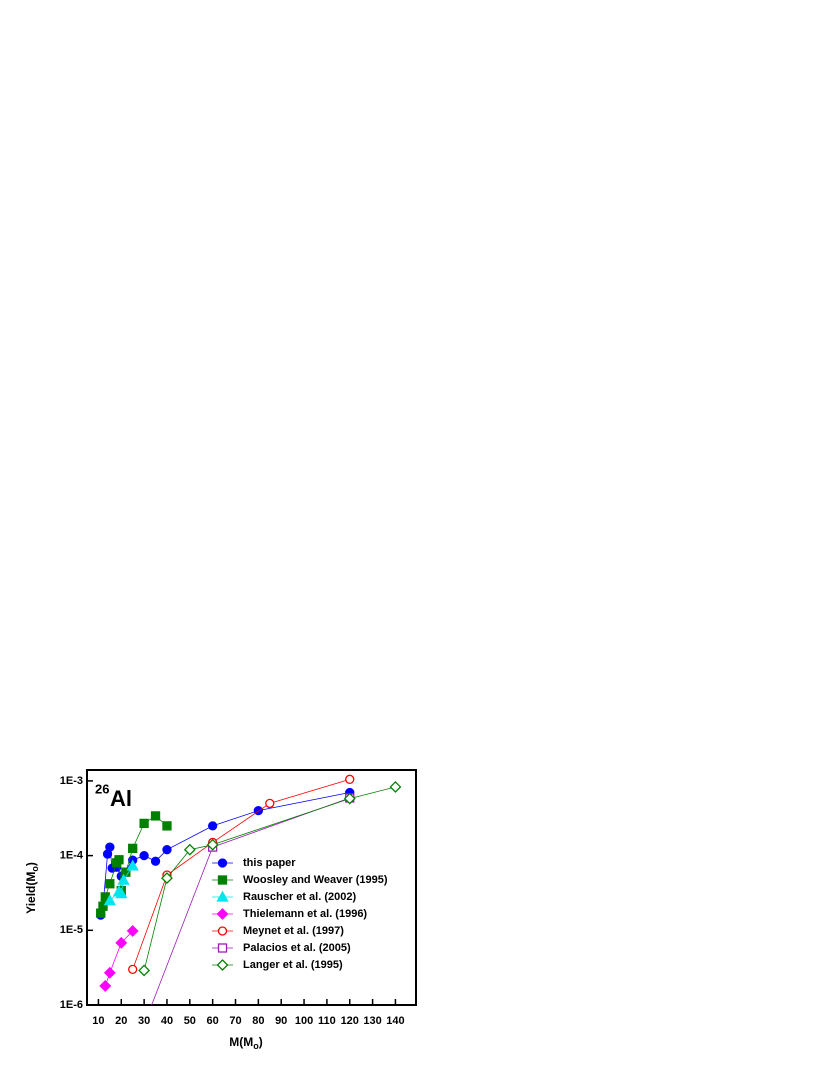  What do you see at coordinates (235, 1021) in the screenshot?
I see `x-tick-label: 70` at bounding box center [235, 1021].